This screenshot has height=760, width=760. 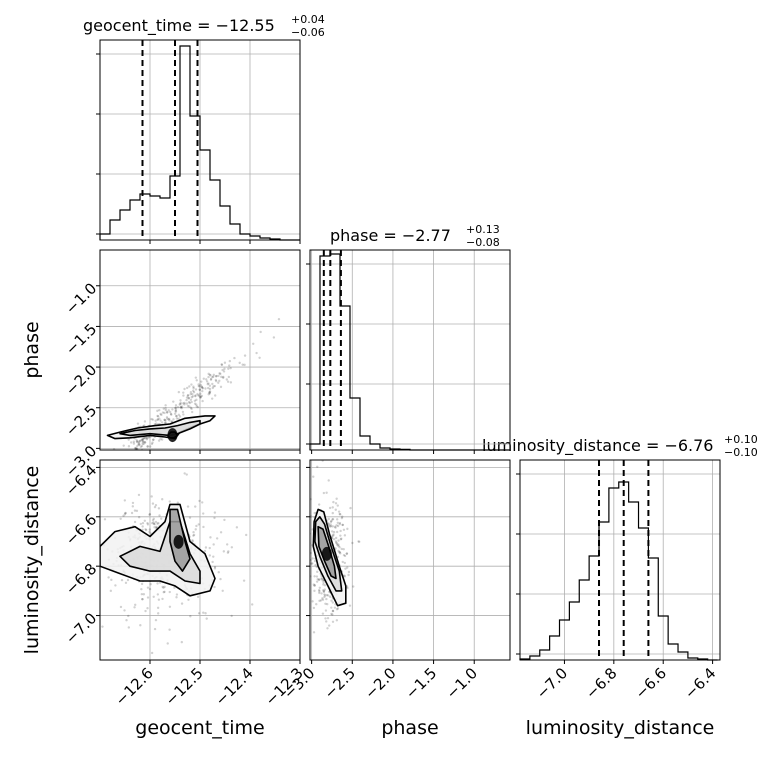 What do you see at coordinates (700, 683) in the screenshot?
I see `xtick-label-luminosity_distance: −6.4` at bounding box center [700, 683].